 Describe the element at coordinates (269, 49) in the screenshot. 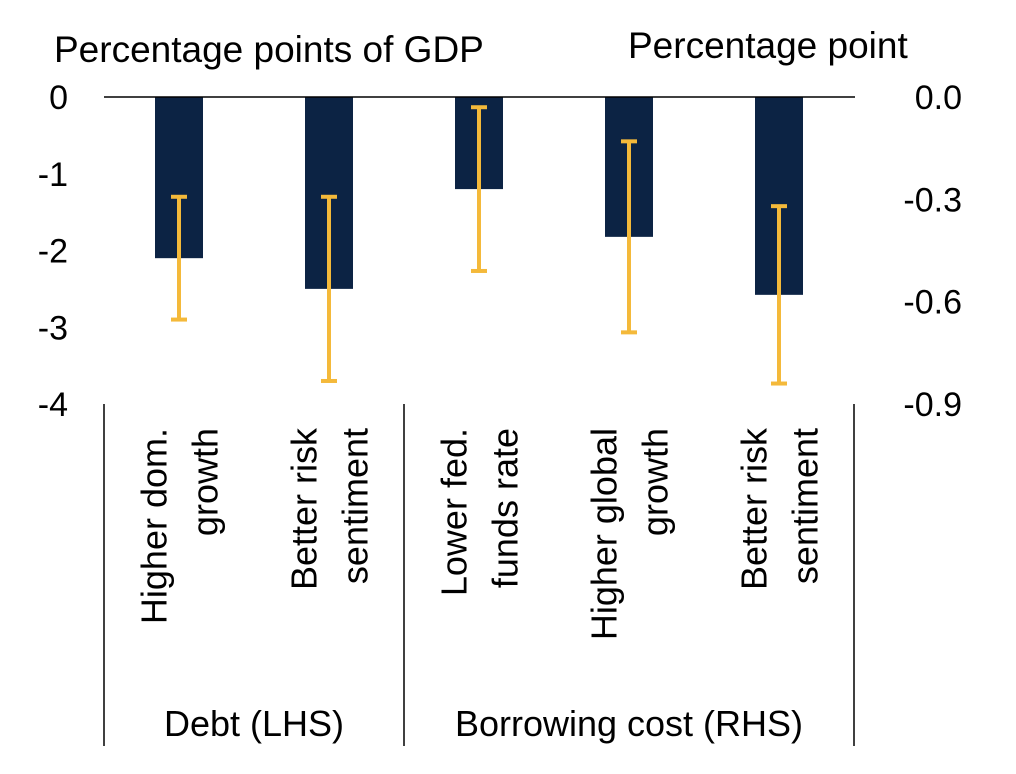

I see `left-axis-label: Percentage points of GDP` at that location.